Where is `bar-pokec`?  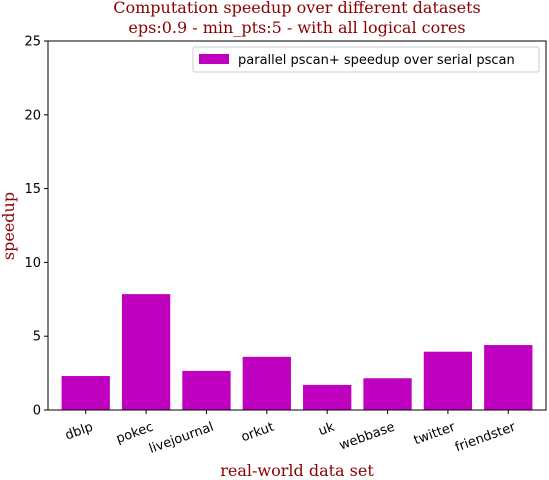 bar-pokec is located at coordinates (146, 352).